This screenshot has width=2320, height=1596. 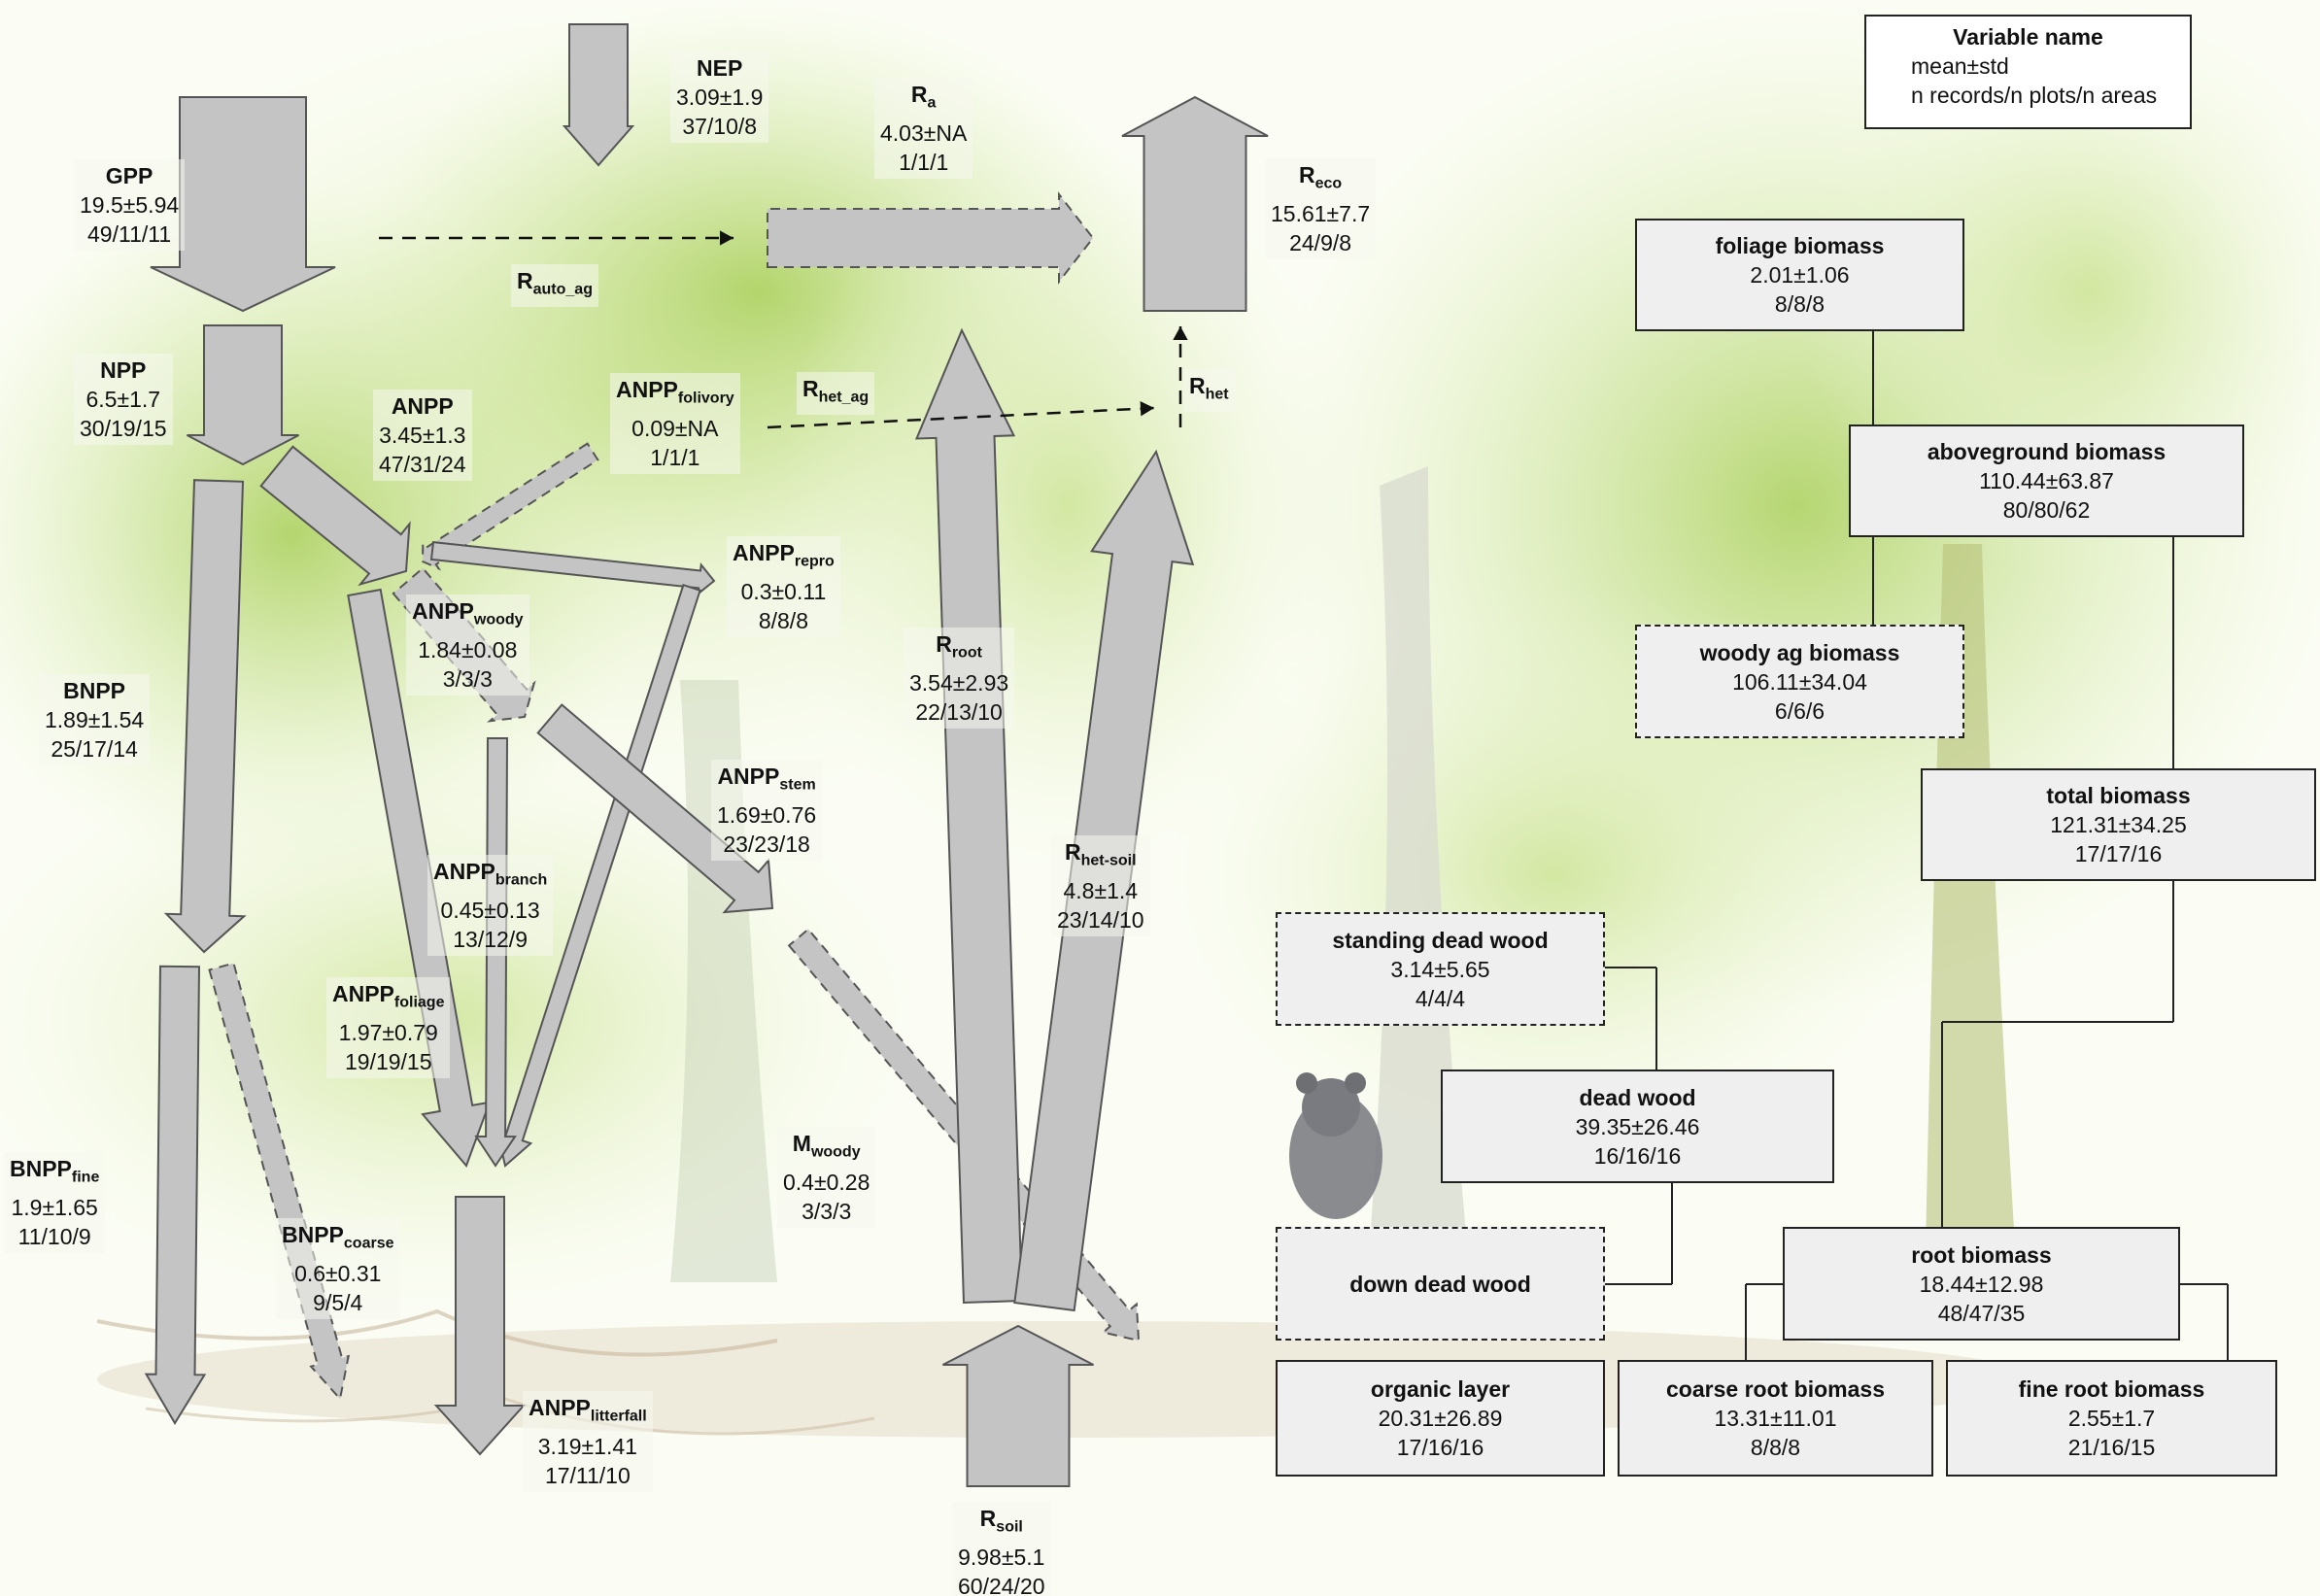 I want to click on flux-rsoil: Rsoil 9.98±5.1 60/24/20, so click(x=1001, y=1549).